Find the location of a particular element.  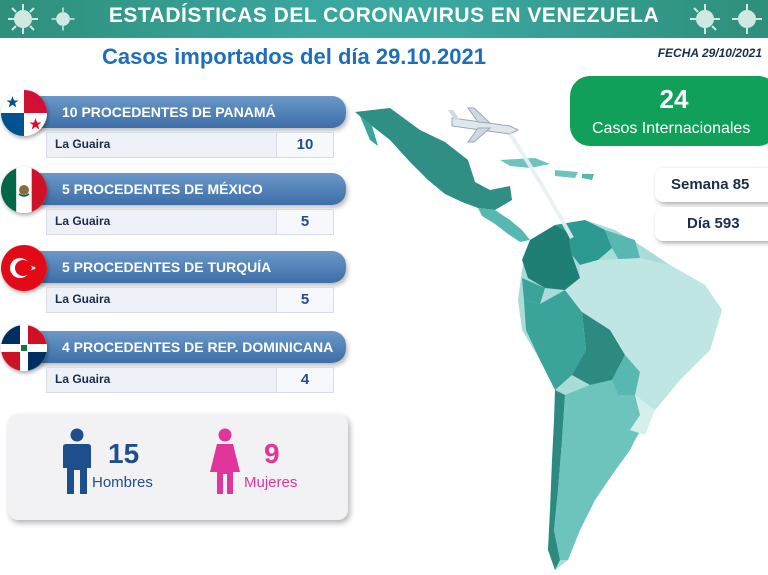

turkey-flag-icon is located at coordinates (24, 268).